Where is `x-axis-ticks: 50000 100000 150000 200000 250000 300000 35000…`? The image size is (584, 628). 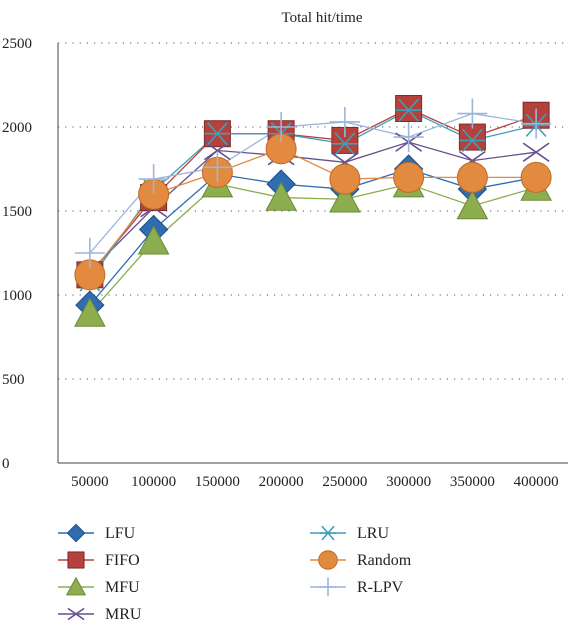 x-axis-ticks: 50000 100000 150000 200000 250000 300000 35000… is located at coordinates (315, 482).